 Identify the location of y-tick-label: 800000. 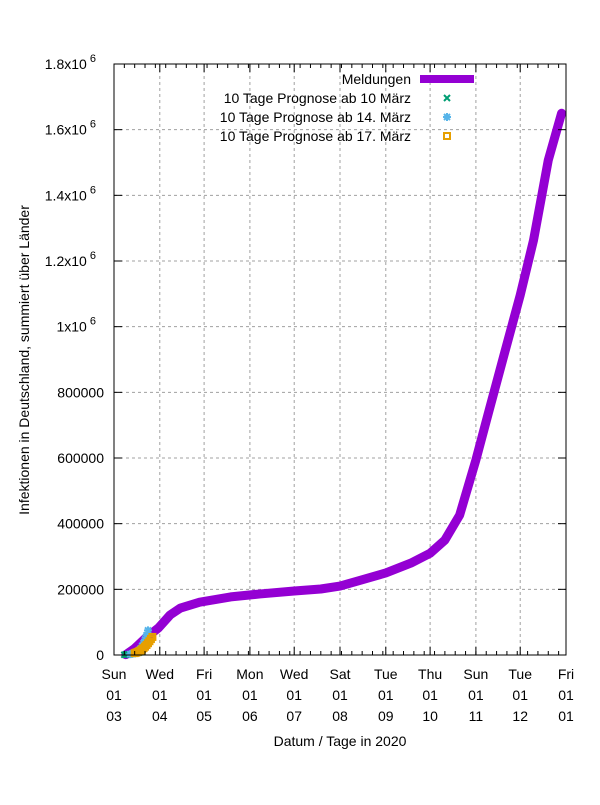
(80, 392).